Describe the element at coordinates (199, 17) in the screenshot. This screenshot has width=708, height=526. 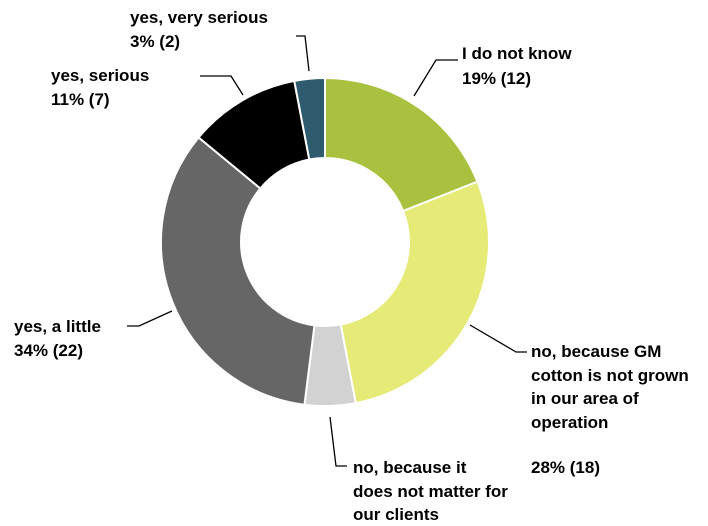
I see `label-yes-very-serious-name: yes, very serious` at that location.